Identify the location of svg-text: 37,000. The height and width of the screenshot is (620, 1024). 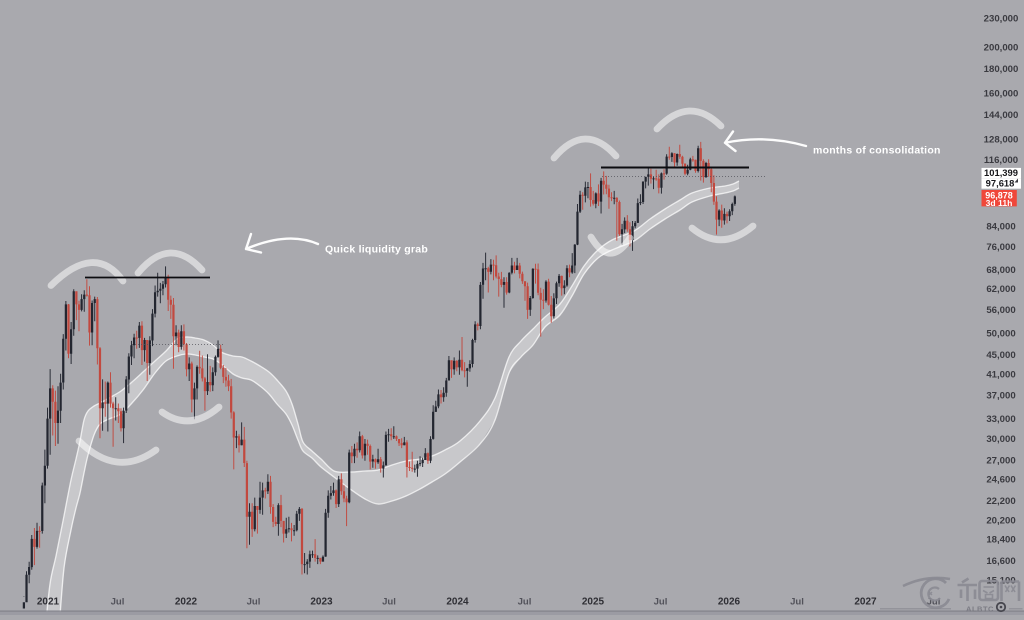
(1000, 396).